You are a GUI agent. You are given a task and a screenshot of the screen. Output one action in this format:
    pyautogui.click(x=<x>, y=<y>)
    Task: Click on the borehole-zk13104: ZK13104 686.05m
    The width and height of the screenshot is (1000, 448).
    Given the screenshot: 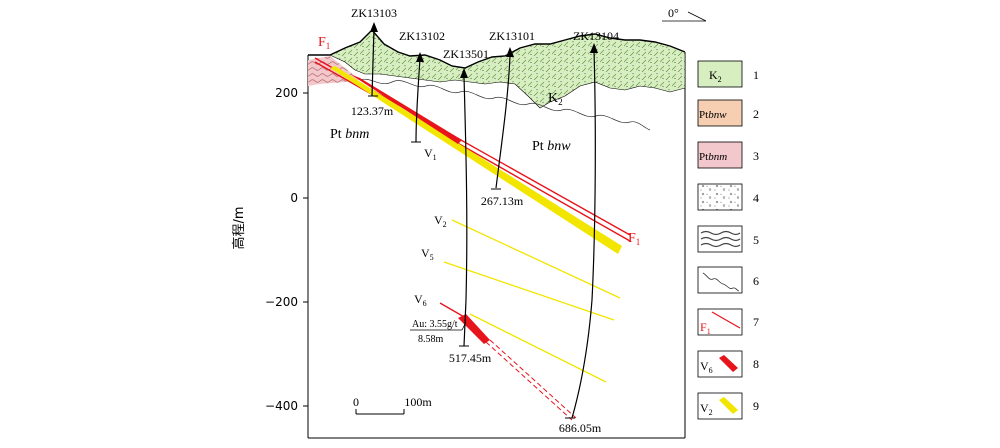 What is the action you would take?
    pyautogui.click(x=589, y=232)
    